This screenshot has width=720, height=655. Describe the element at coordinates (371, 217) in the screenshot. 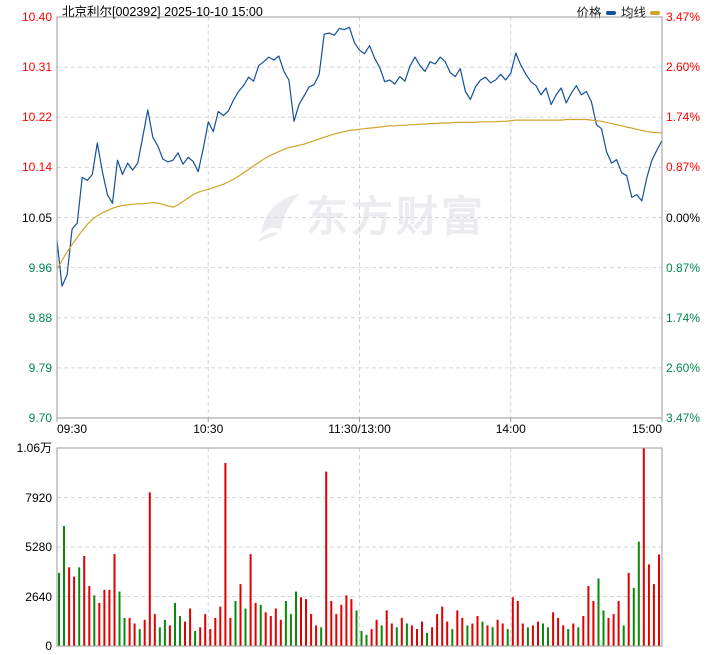

I see `watermark: 东方财富` at that location.